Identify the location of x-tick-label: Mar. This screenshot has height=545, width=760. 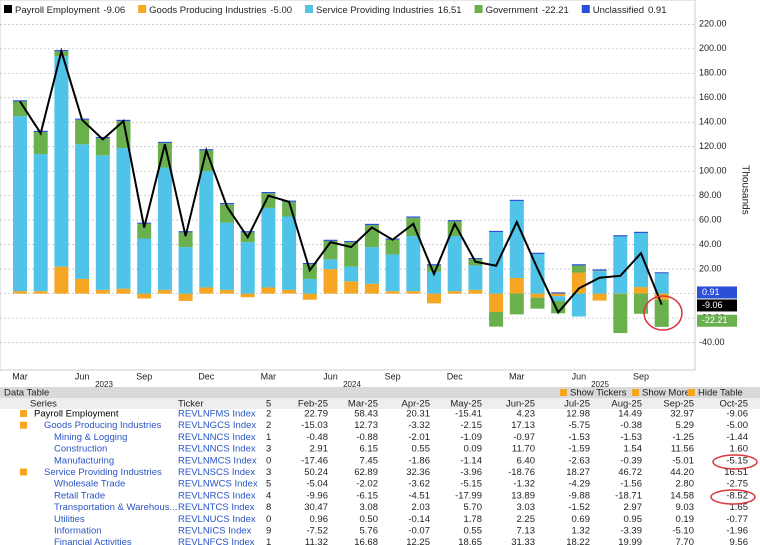
(20, 376).